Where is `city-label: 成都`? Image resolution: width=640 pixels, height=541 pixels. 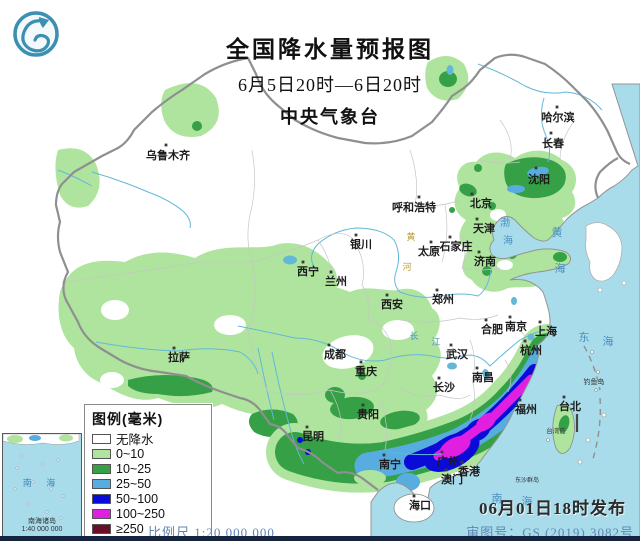 city-label: 成都 is located at coordinates (335, 354).